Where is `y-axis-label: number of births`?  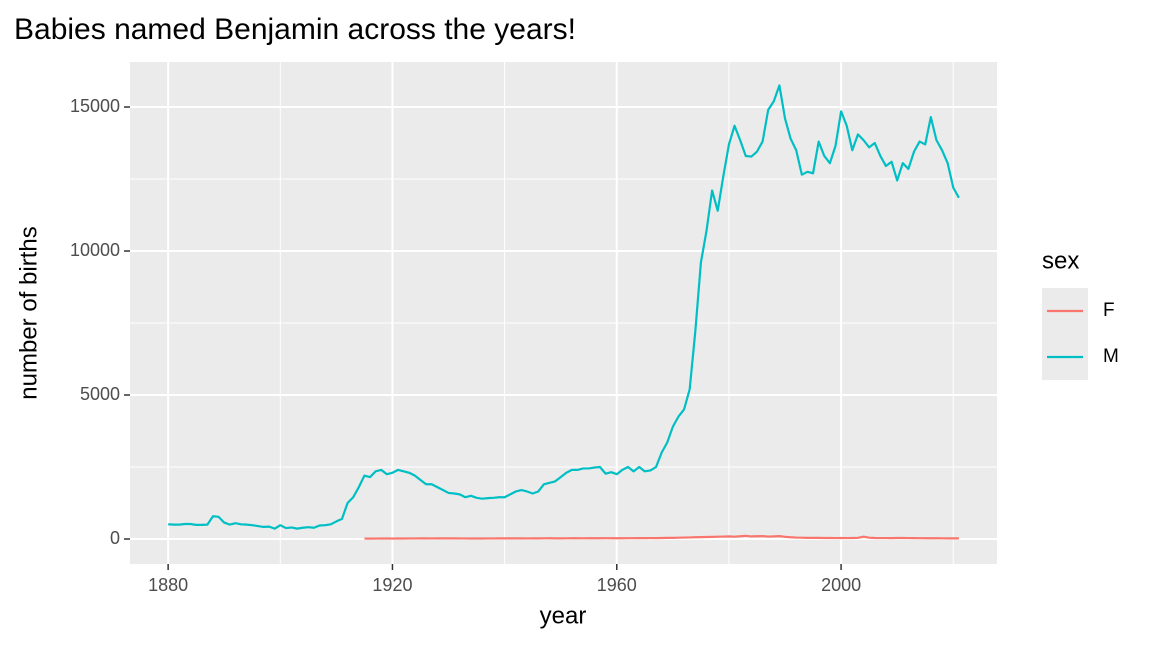
y-axis-label: number of births is located at coordinates (28, 312).